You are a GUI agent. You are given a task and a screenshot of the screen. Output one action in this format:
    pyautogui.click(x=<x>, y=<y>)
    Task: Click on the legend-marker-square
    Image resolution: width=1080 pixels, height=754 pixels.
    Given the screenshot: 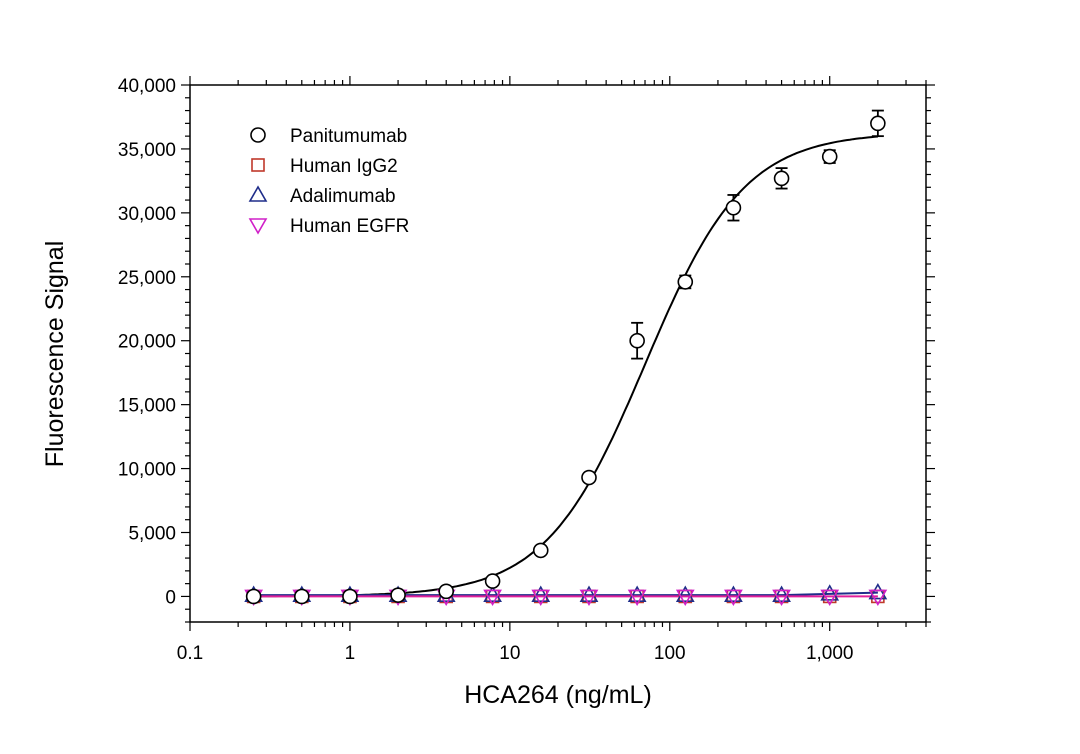 What is the action you would take?
    pyautogui.click(x=258, y=165)
    